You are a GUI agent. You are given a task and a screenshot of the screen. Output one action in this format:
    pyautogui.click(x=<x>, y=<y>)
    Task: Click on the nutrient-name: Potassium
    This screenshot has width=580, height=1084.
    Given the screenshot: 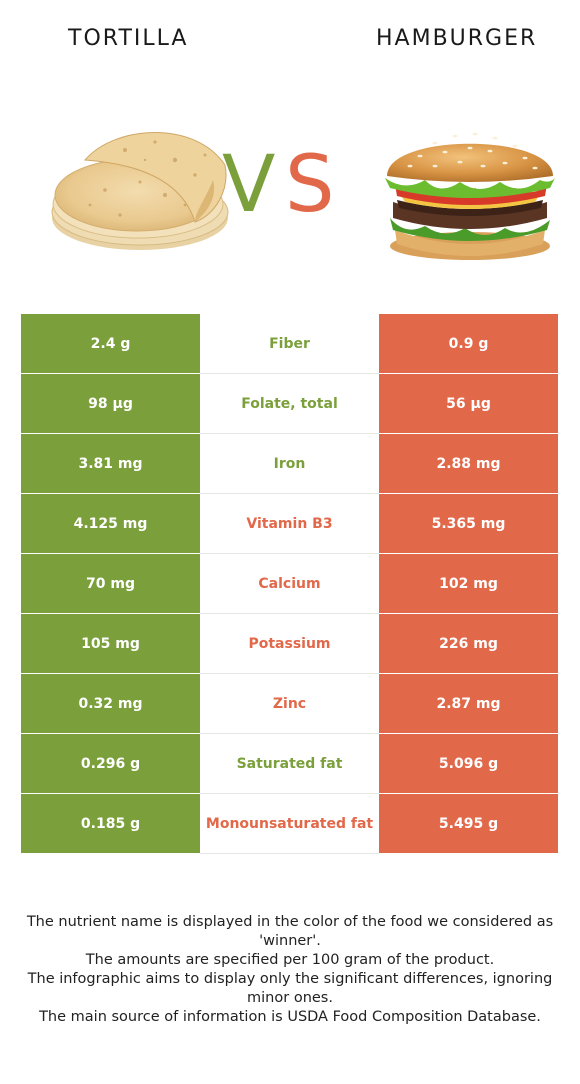 What is the action you would take?
    pyautogui.click(x=289, y=644)
    